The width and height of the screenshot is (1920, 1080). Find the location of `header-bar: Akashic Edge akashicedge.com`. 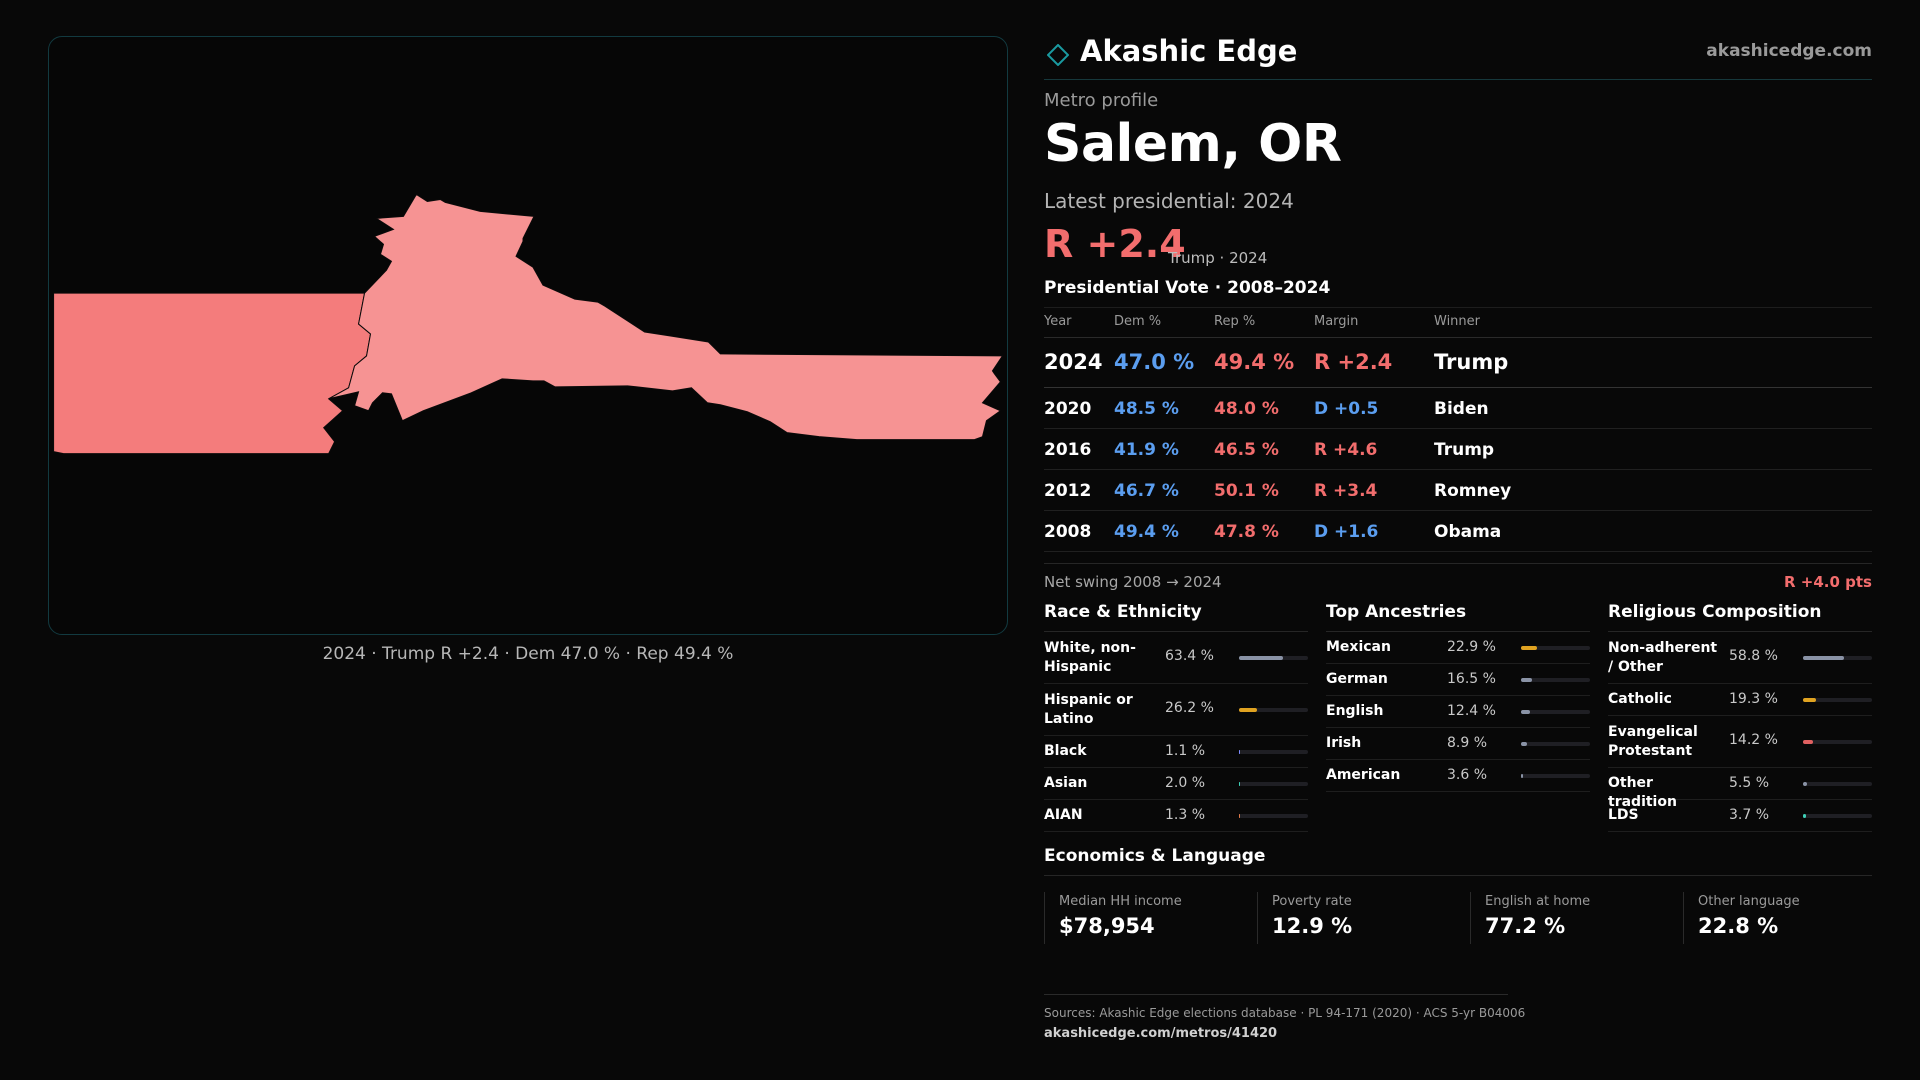

header-bar: Akashic Edge akashicedge.com is located at coordinates (1458, 57).